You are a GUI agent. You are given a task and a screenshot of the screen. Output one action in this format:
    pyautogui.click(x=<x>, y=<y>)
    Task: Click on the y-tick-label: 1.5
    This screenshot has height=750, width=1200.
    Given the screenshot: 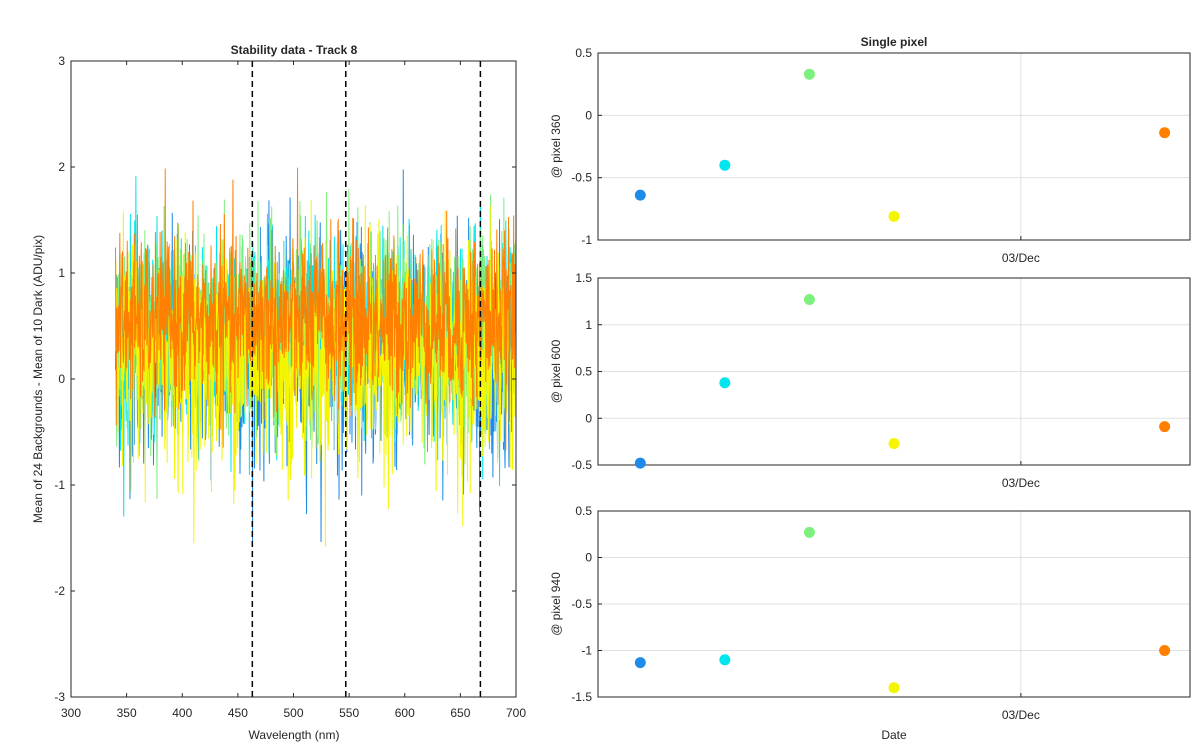 What is the action you would take?
    pyautogui.click(x=583, y=278)
    